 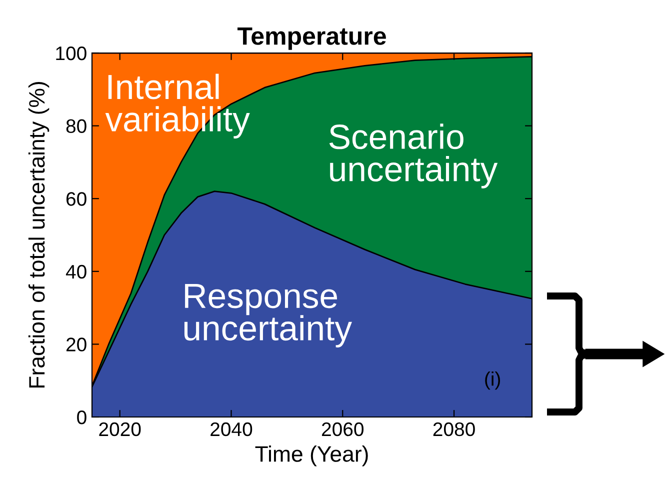 What do you see at coordinates (268, 316) in the screenshot?
I see `series-label: Response uncertainty` at bounding box center [268, 316].